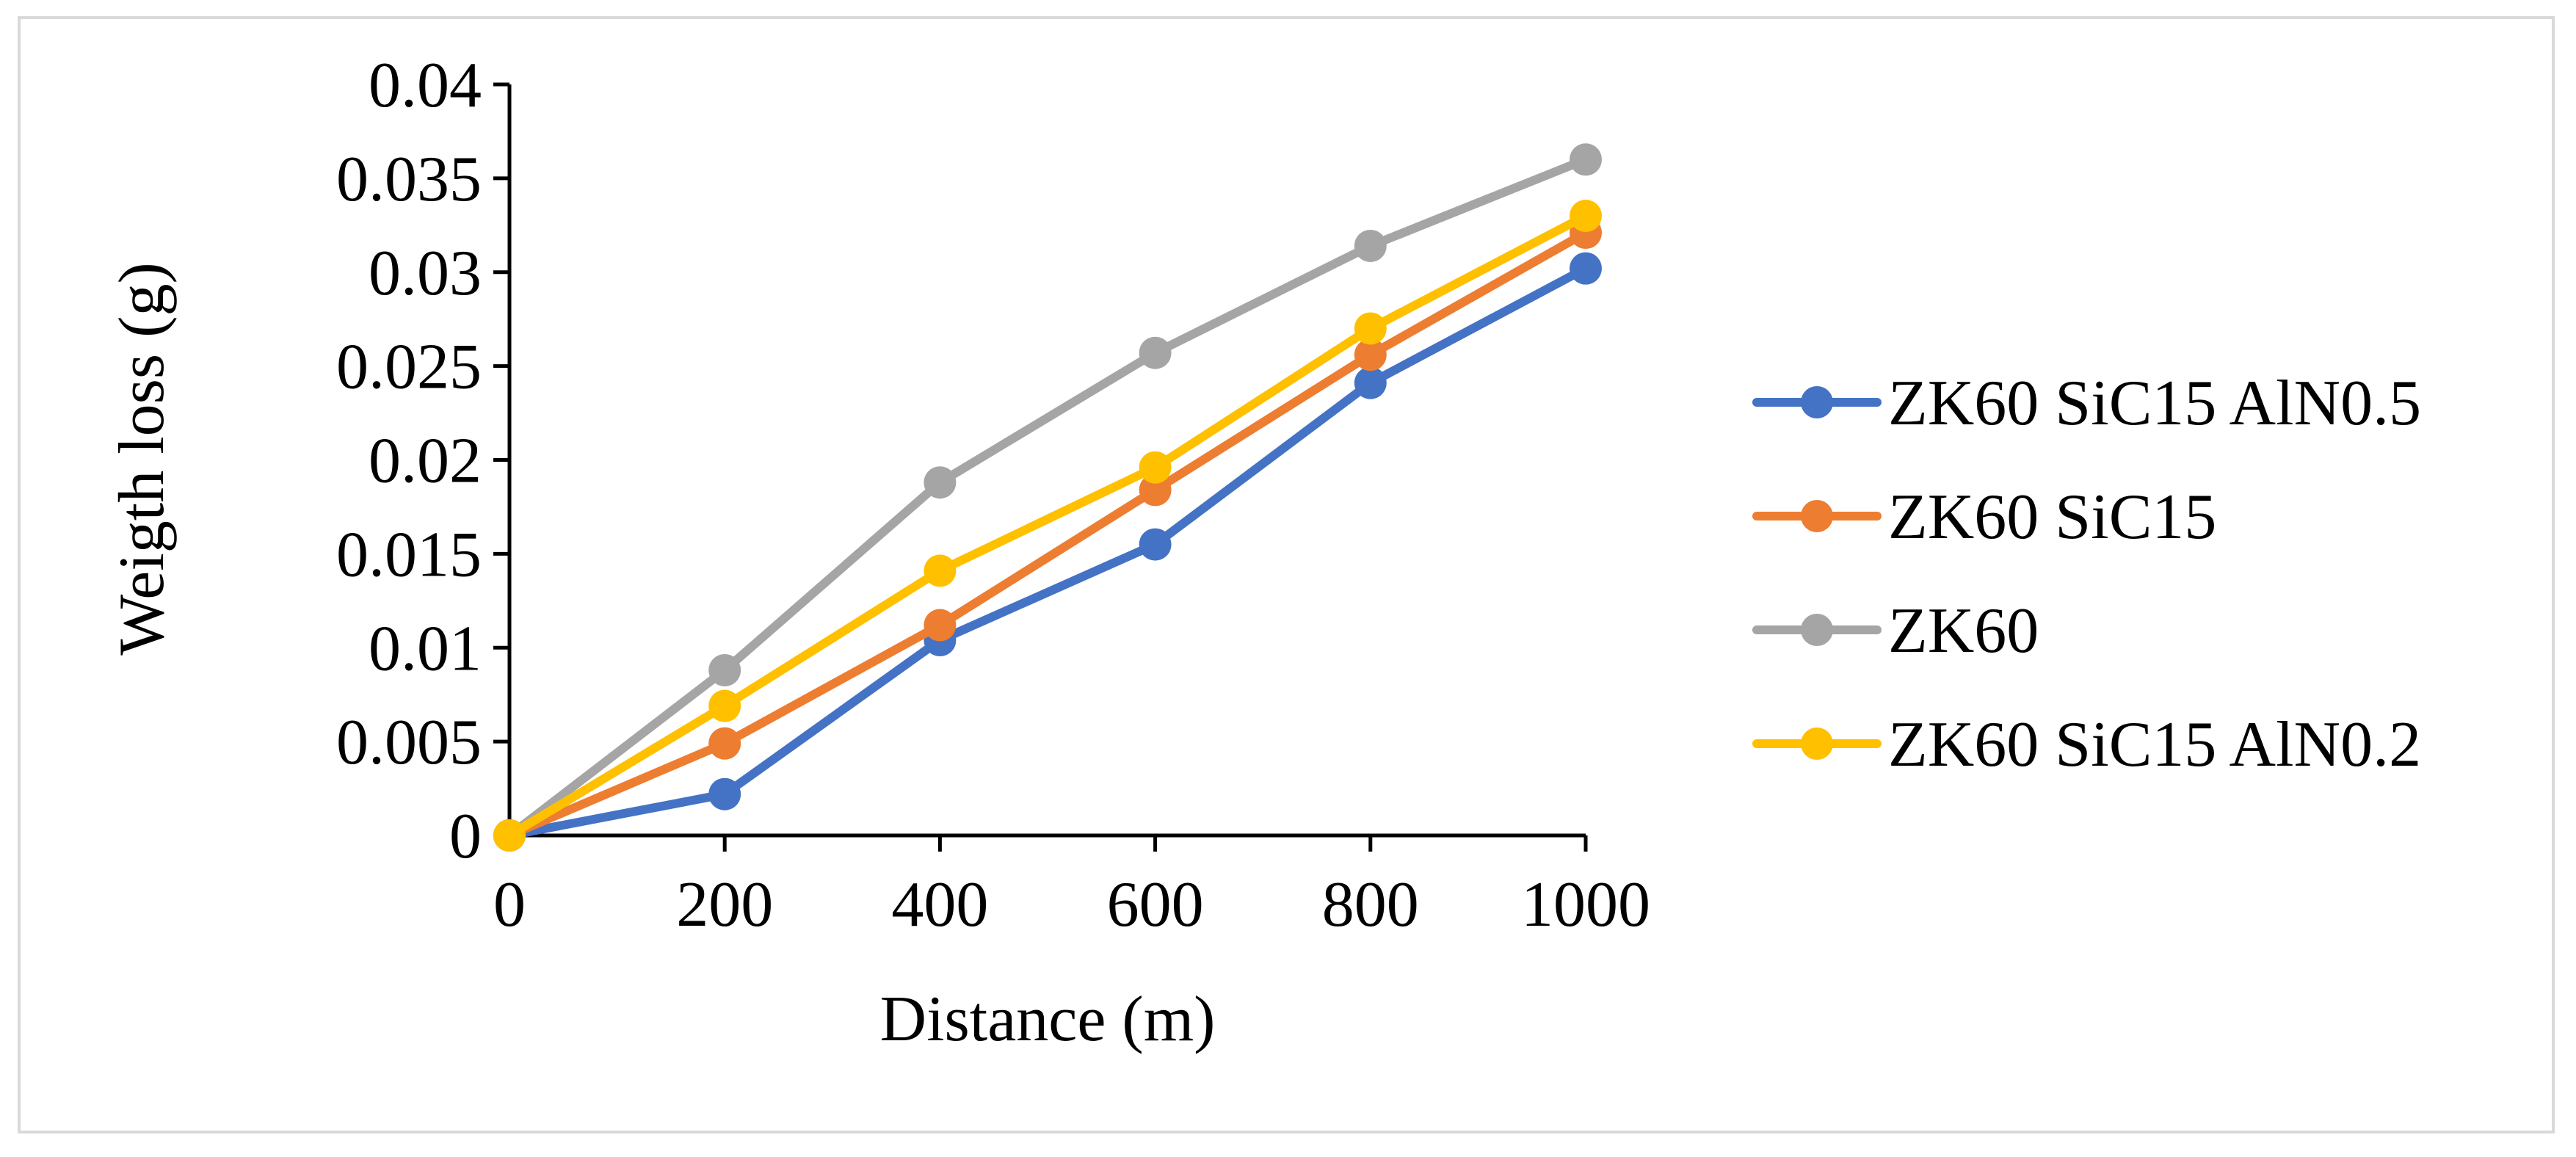 The width and height of the screenshot is (2576, 1157). Describe the element at coordinates (510, 904) in the screenshot. I see `x-tick-label: 0` at that location.